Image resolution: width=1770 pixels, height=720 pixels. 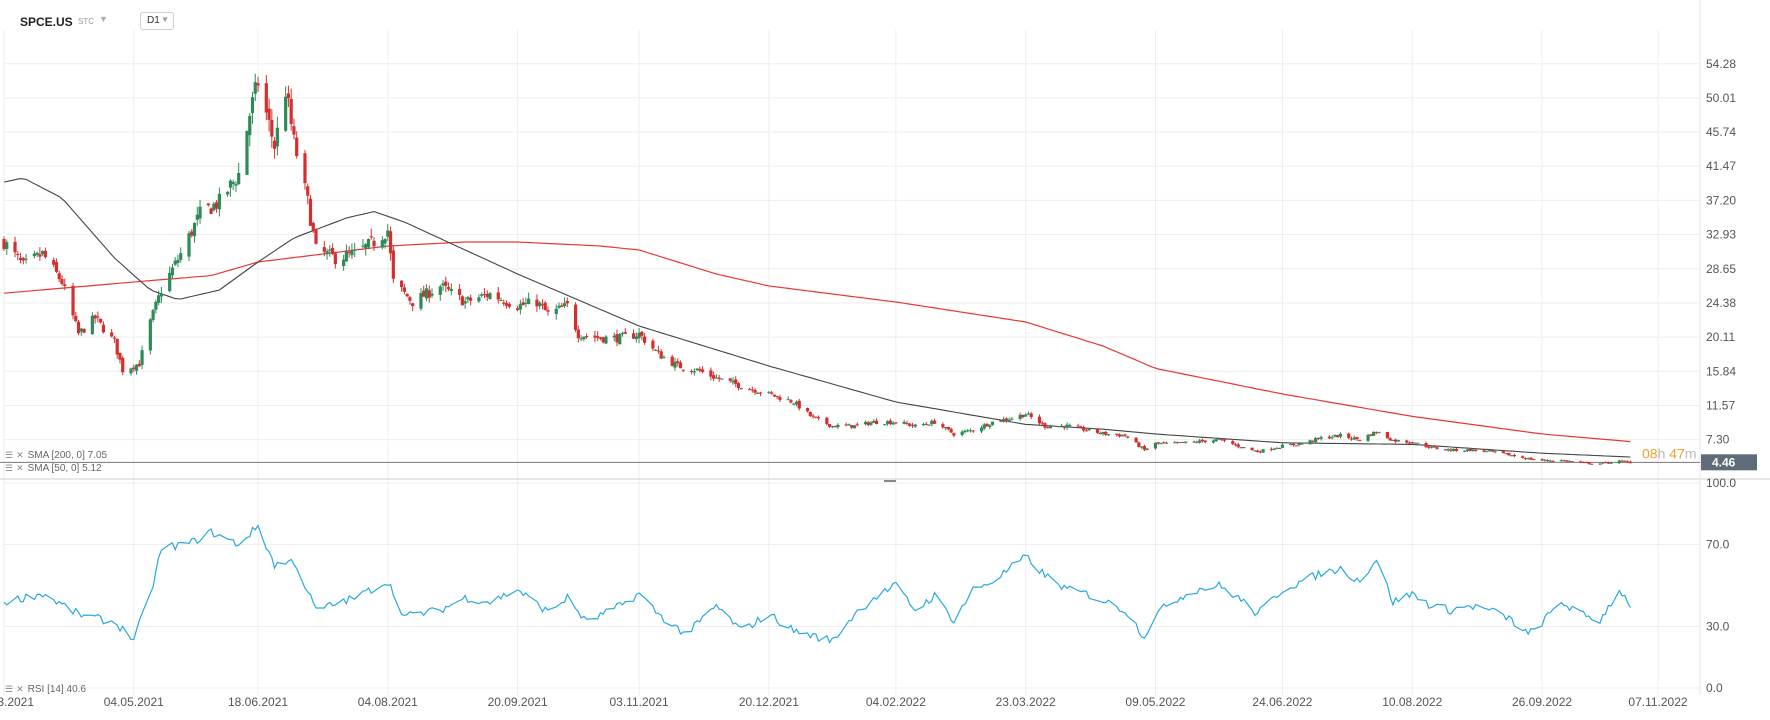 What do you see at coordinates (17, 702) in the screenshot?
I see `x-tick-label: 18.03.2021` at bounding box center [17, 702].